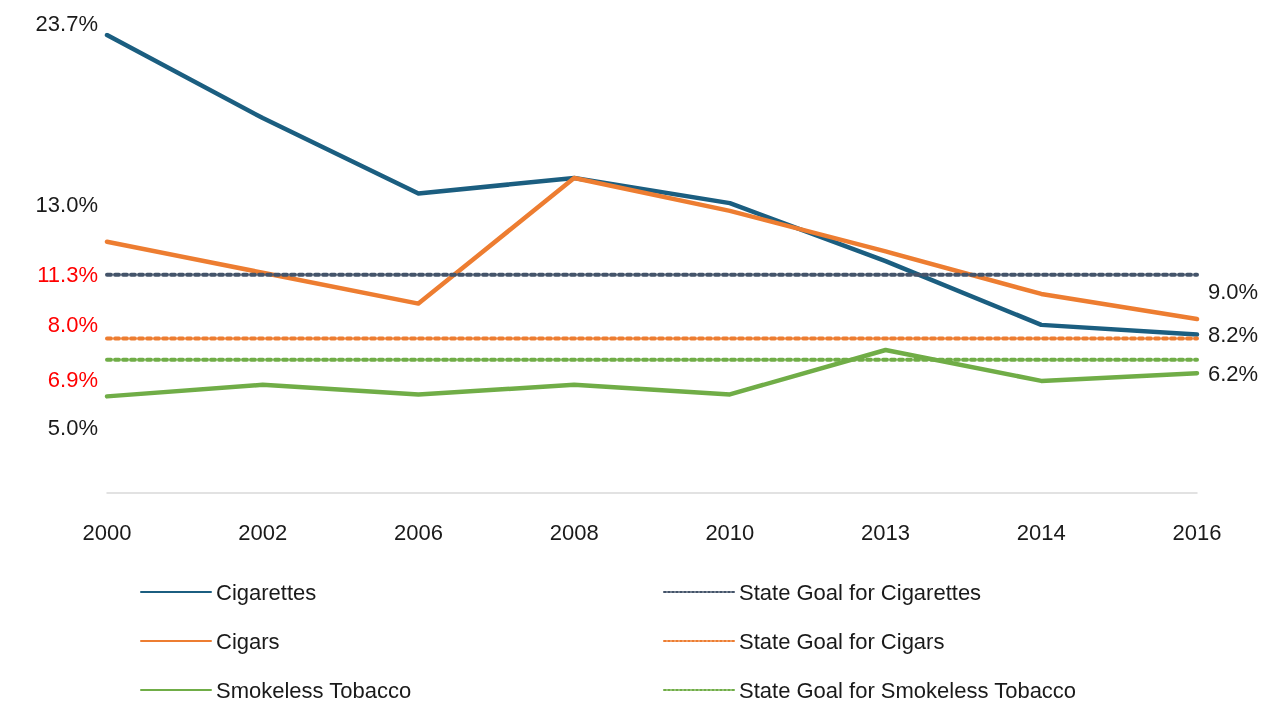 The height and width of the screenshot is (719, 1285). What do you see at coordinates (574, 532) in the screenshot?
I see `x-tick-label: 2008` at bounding box center [574, 532].